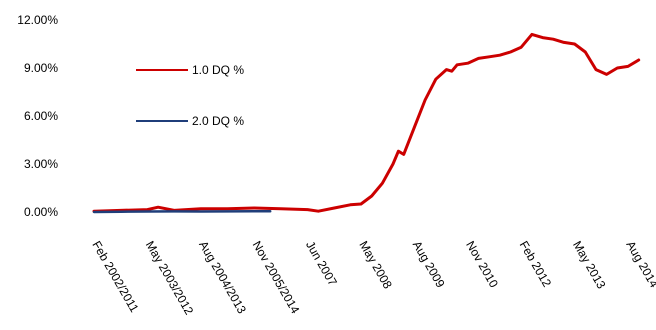 The image size is (656, 330). I want to click on x-tick-label: Aug 2004/2013, so click(222, 278).